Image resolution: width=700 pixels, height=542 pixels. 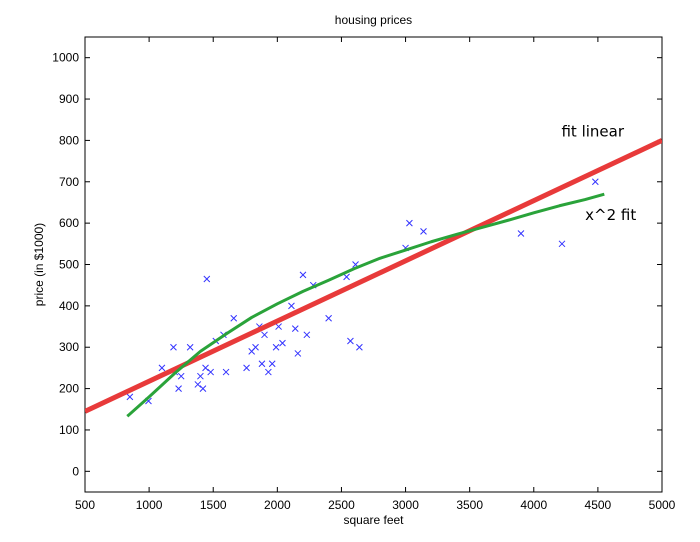 I want to click on y-tick-label: 1000, so click(x=65, y=58).